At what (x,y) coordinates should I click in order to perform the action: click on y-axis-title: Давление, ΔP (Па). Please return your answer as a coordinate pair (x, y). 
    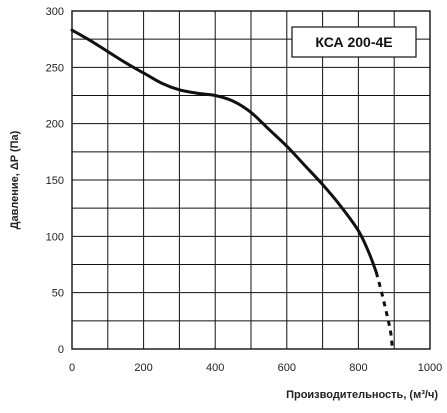
    Looking at the image, I should click on (15, 179).